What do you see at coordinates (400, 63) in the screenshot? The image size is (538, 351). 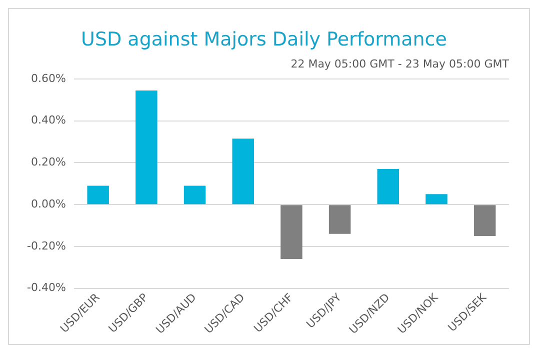 I see `chart-subtitle: 22 May 05:00 GMT - 23 May 05:00 GMT` at bounding box center [400, 63].